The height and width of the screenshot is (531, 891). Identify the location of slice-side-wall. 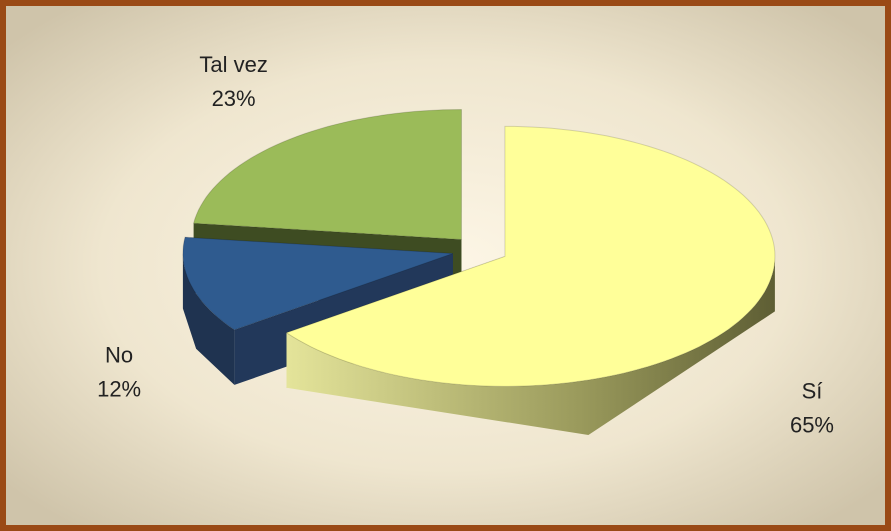
(208, 319).